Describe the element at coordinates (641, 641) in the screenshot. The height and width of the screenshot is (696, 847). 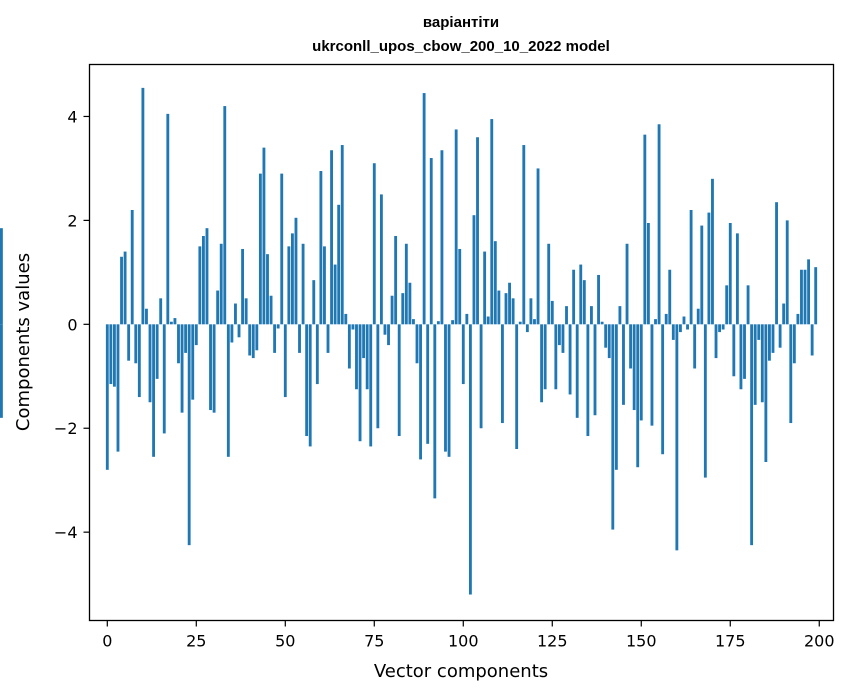
I see `x-tick-label: 150` at that location.